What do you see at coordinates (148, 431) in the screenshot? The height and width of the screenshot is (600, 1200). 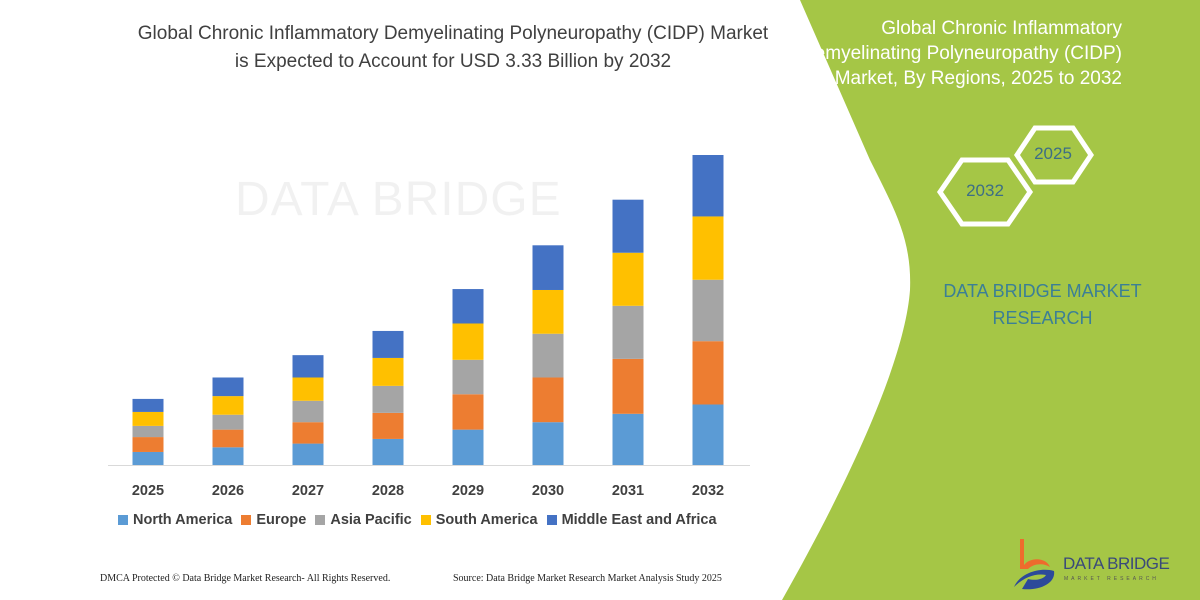 I see `bar-segment-2025-asia-pacific` at bounding box center [148, 431].